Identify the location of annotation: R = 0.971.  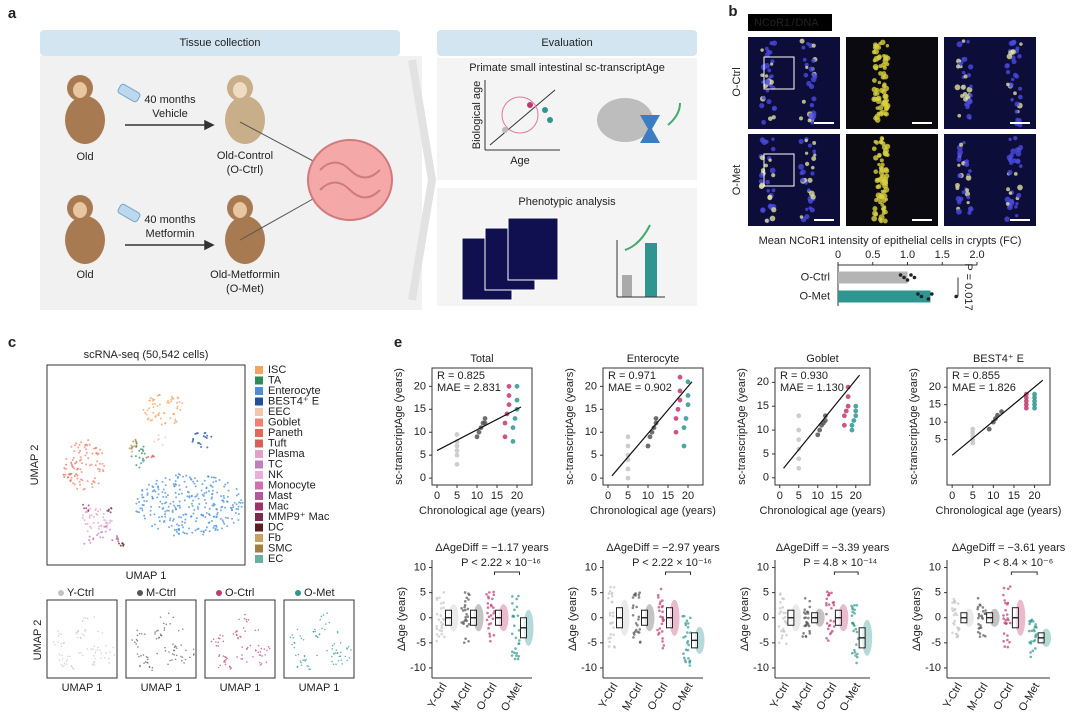
(632, 376).